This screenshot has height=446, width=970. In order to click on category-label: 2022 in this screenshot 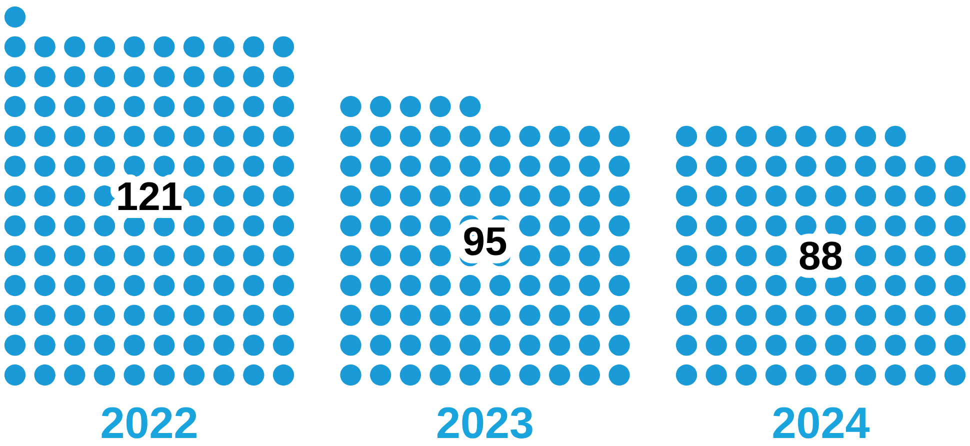, I will do `click(149, 422)`.